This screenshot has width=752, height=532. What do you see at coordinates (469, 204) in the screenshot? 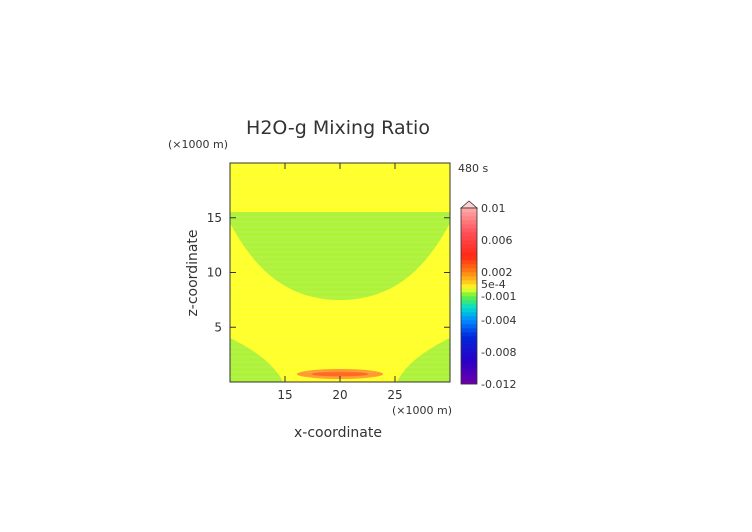
I see `colorbar-over-arrow` at bounding box center [469, 204].